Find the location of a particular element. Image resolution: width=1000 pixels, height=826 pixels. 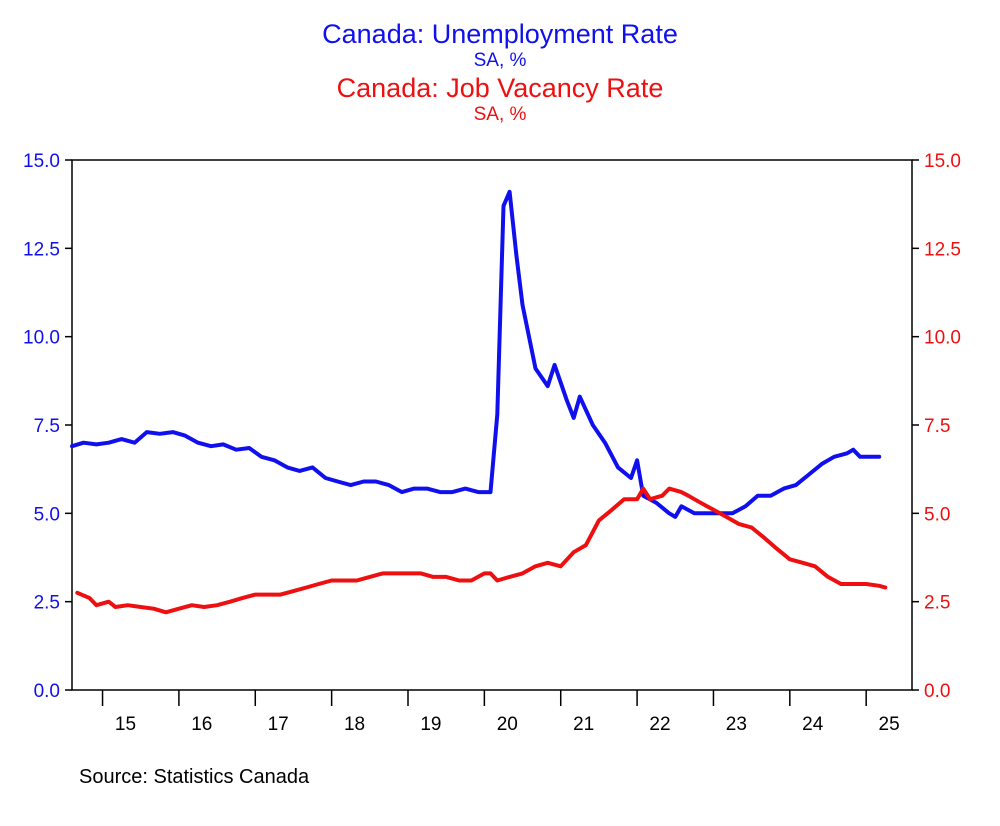

left-tick-label: 2.5 is located at coordinates (47, 603).